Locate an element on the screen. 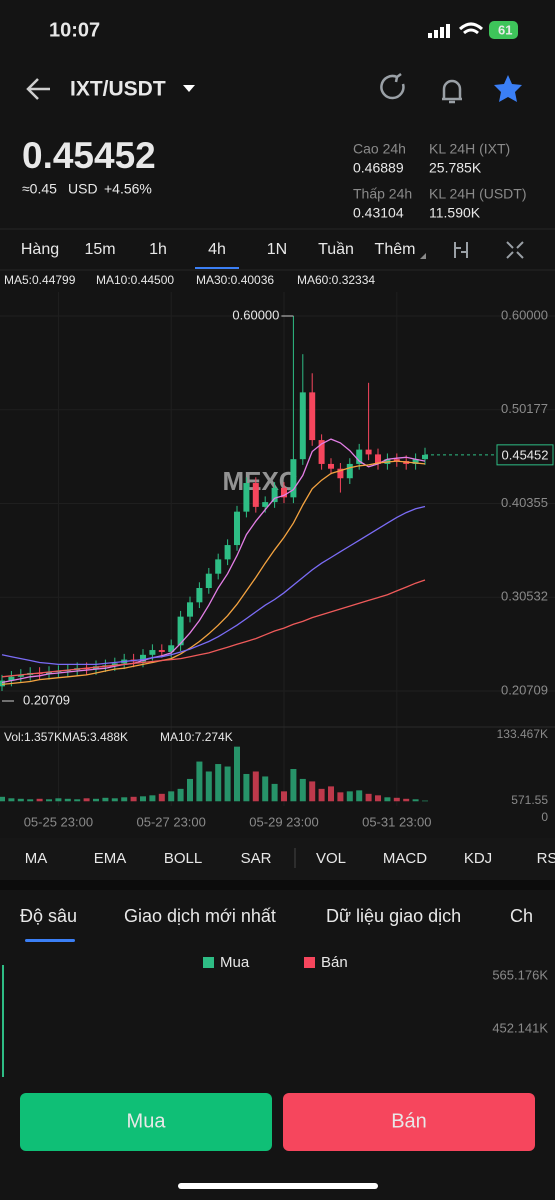 Image resolution: width=555 pixels, height=1200 pixels. bell-icon is located at coordinates (452, 91).